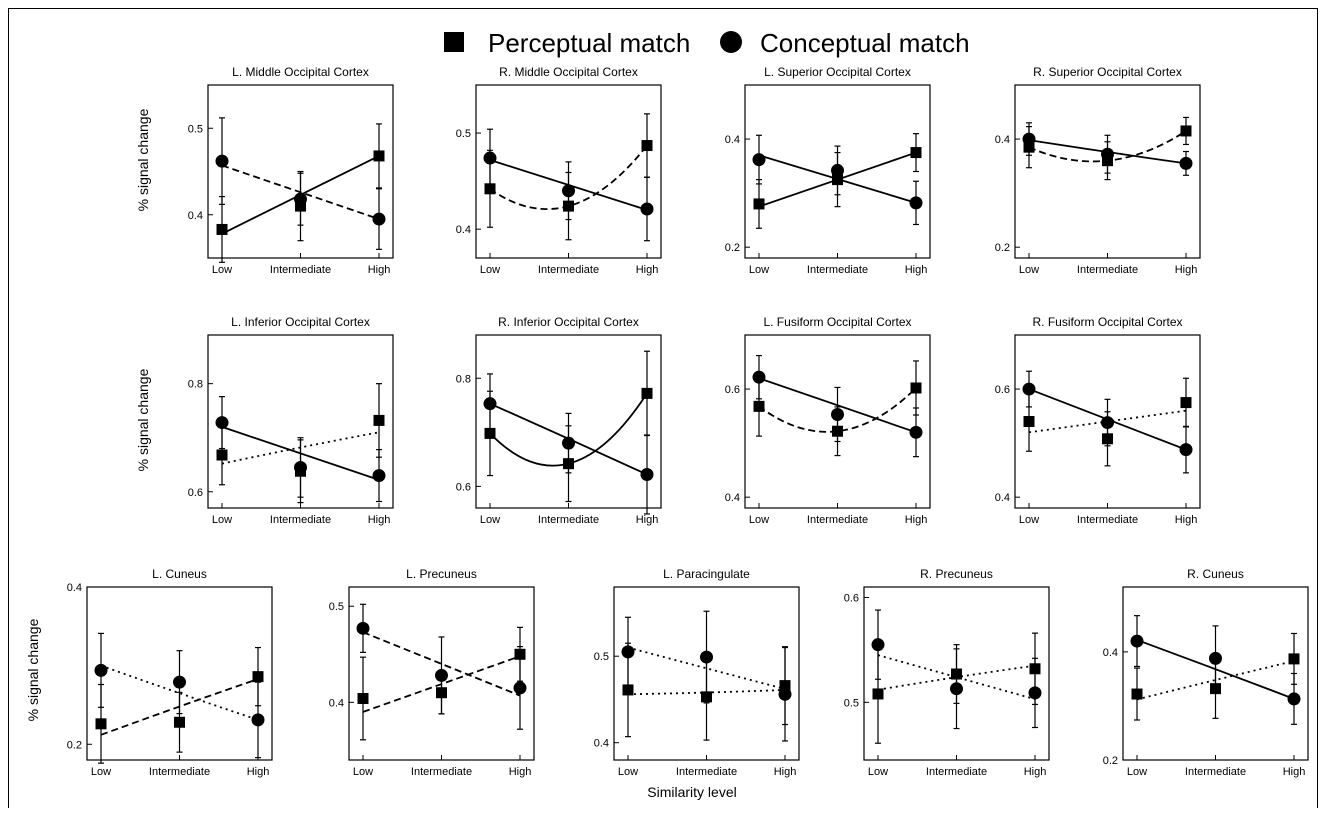 The image size is (1327, 813). Describe the element at coordinates (837, 72) in the screenshot. I see `panel-title: L. Superior Occipital Cortex` at that location.